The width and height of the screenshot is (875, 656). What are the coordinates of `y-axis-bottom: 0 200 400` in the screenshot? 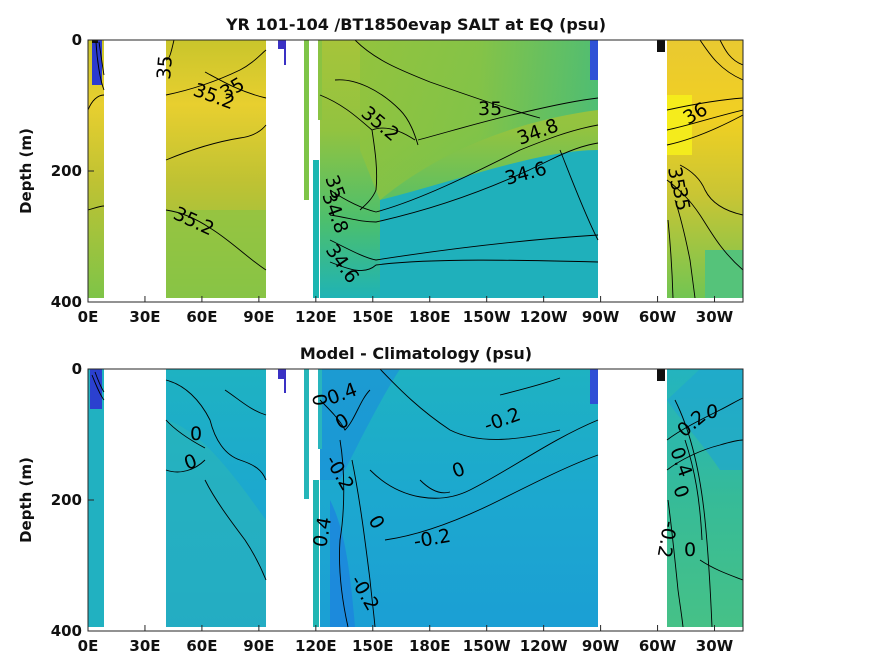 It's located at (72, 500).